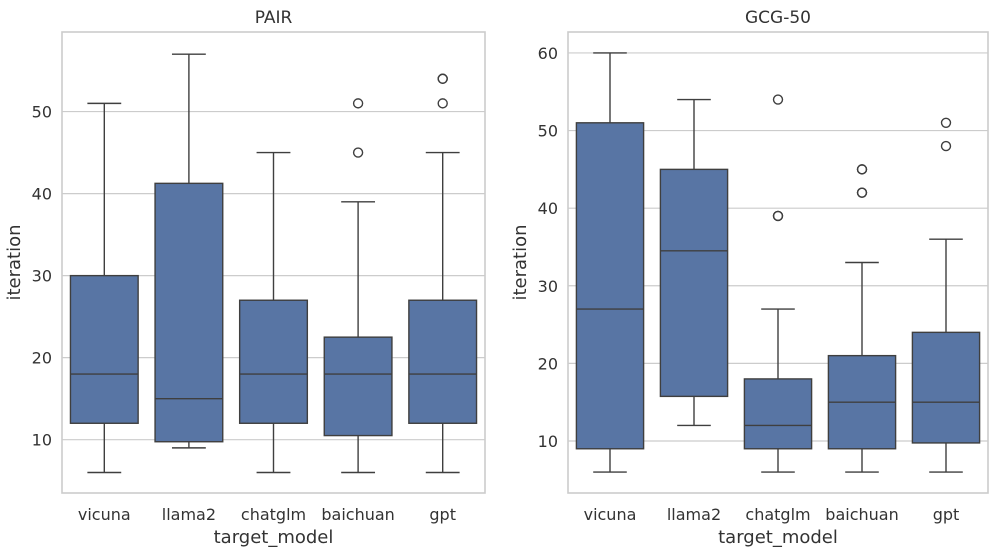  Describe the element at coordinates (274, 18) in the screenshot. I see `chart-title: PAIR` at that location.